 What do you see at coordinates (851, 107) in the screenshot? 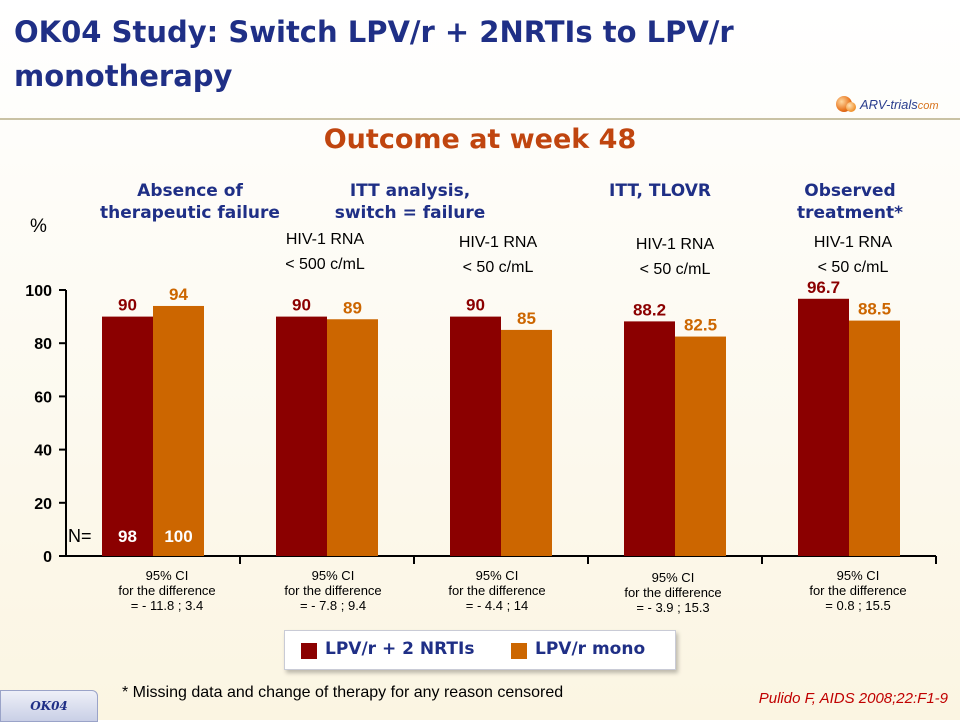
I see `logo-orb-small-icon` at bounding box center [851, 107].